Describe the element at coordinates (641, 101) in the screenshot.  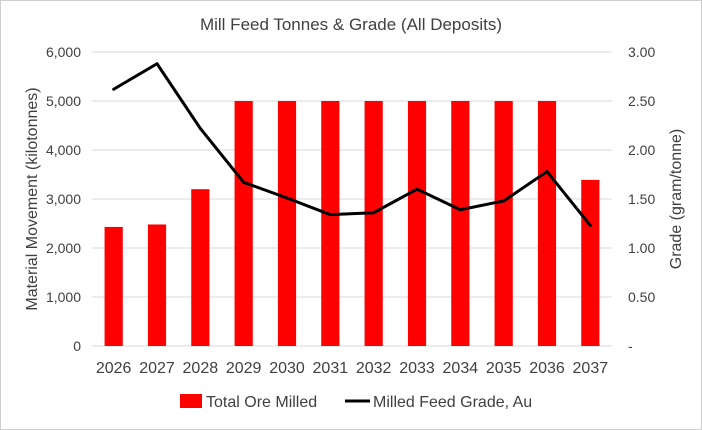
I see `right-tick-label: 2.50` at that location.